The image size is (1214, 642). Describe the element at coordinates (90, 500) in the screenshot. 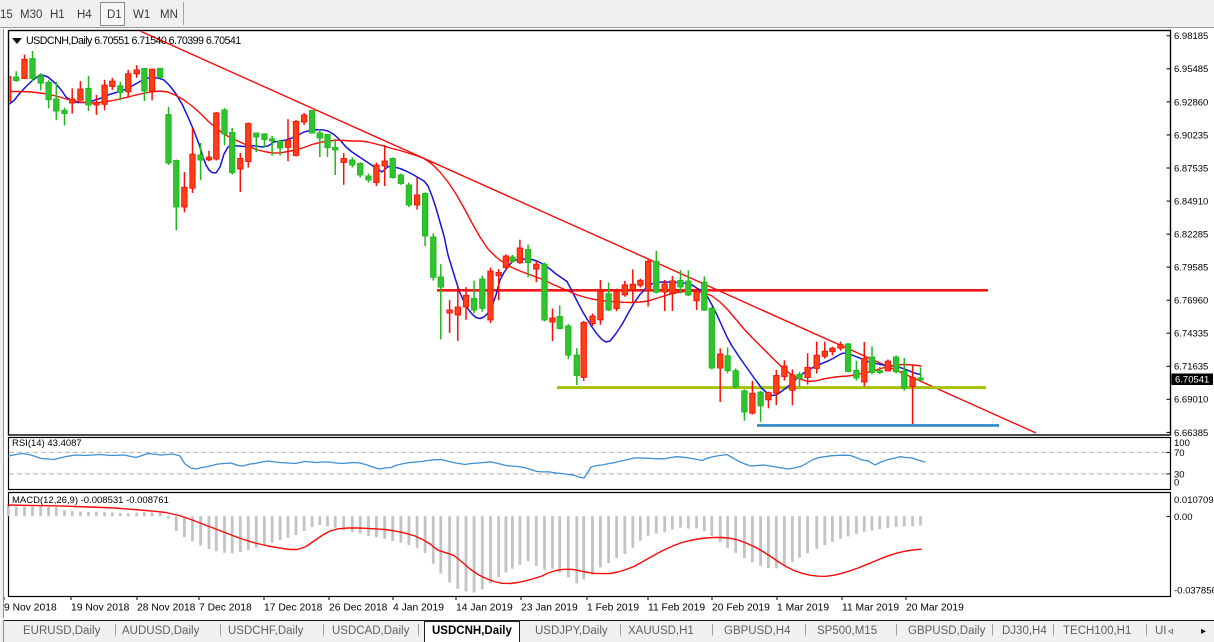

I see `svg-text:MACD(12,26,9) -0.008531 -0.008: MACD(12,26,9) -0.008531 -0.008761` at that location.